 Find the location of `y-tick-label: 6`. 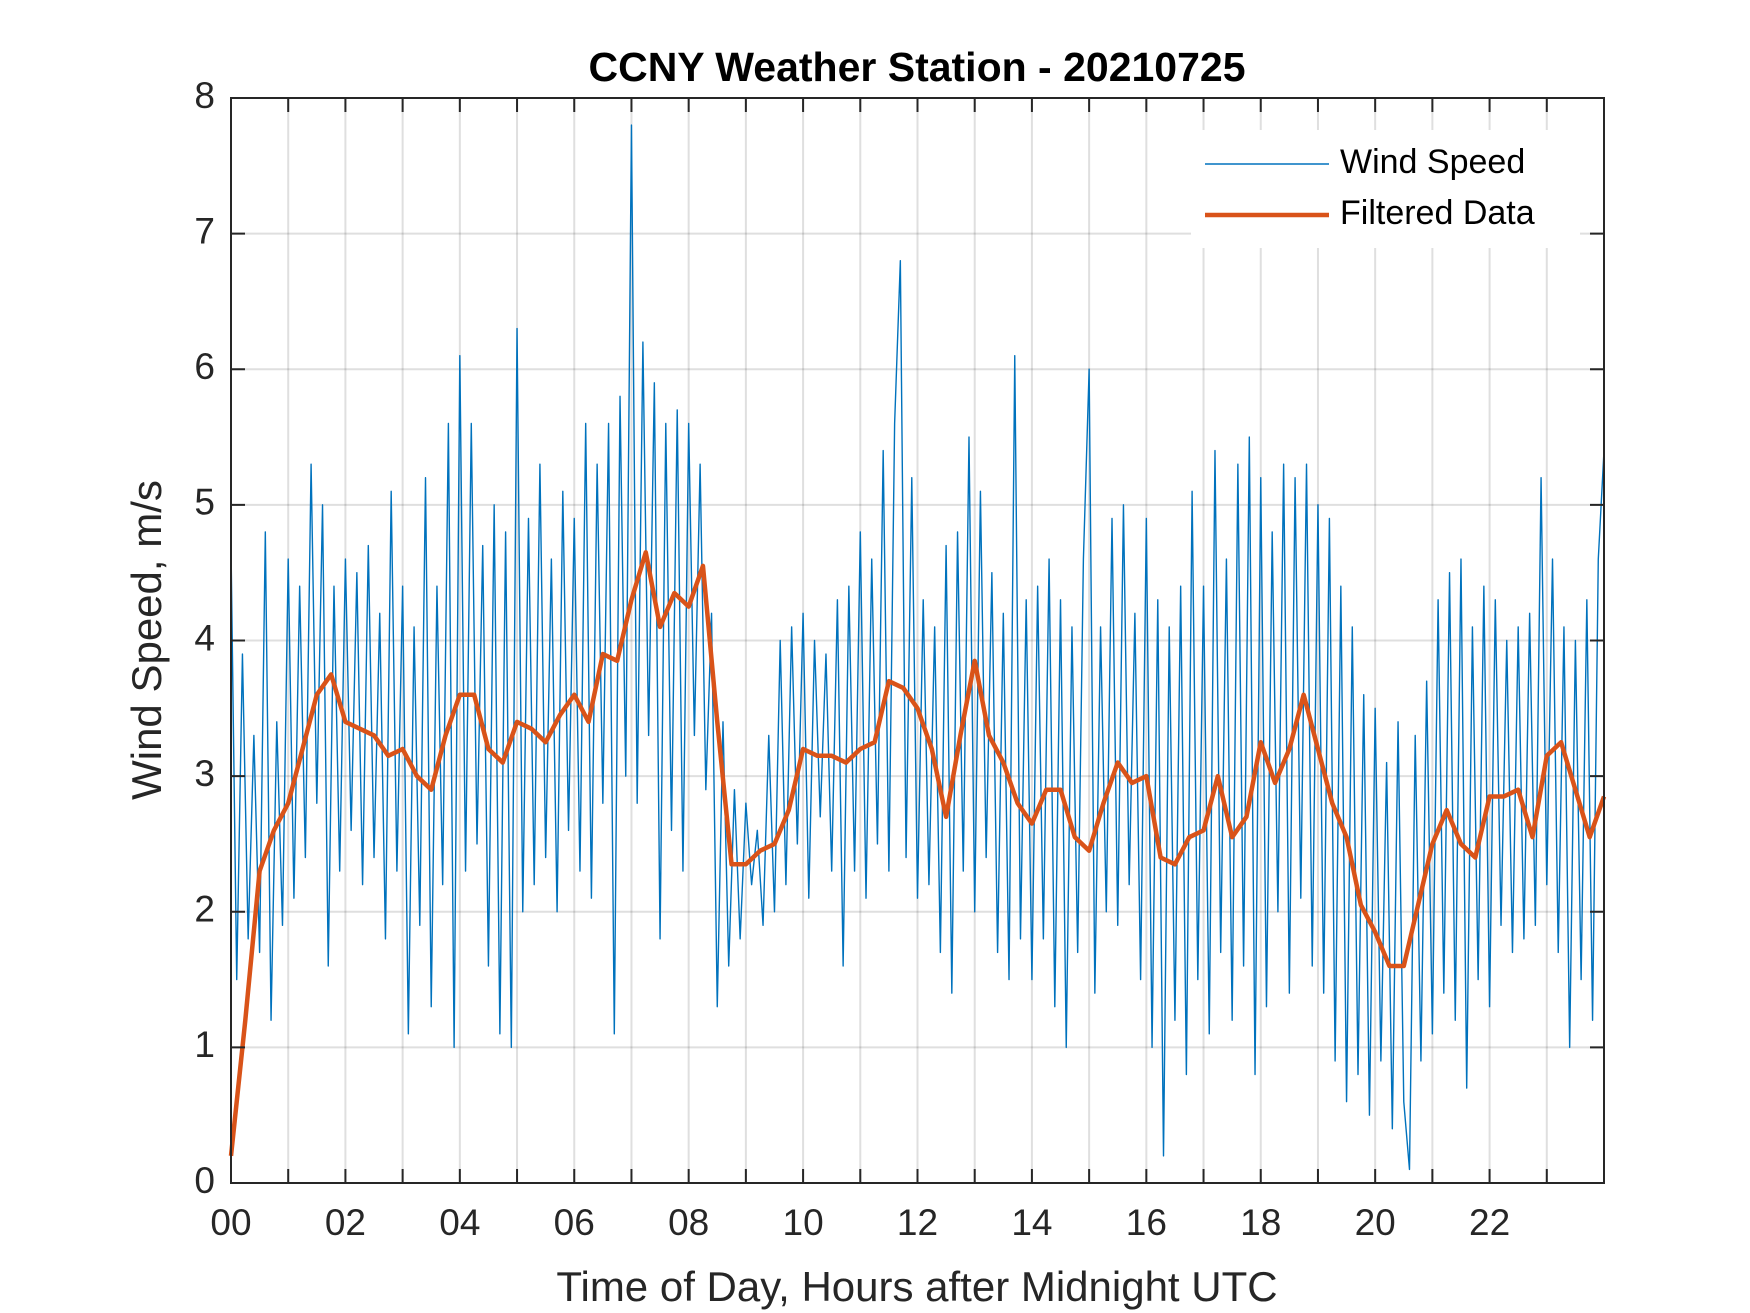

y-tick-label: 6 is located at coordinates (204, 366).